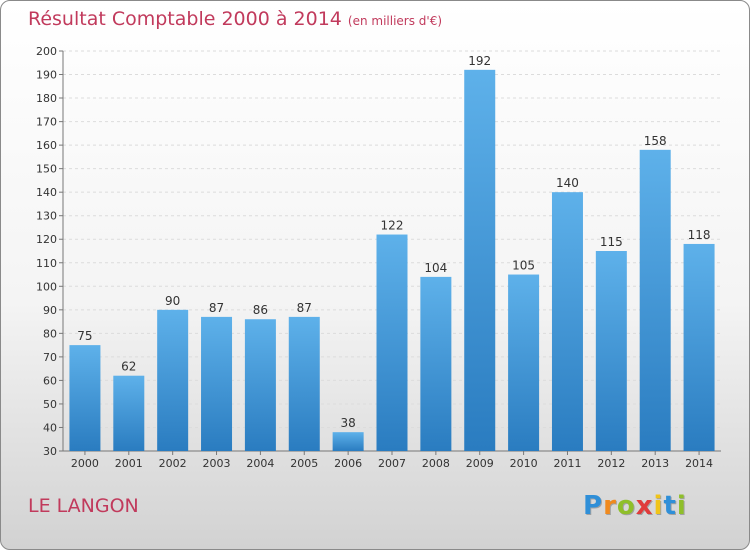 This screenshot has height=550, width=750. I want to click on x-tick-label-2003: 2003, so click(217, 463).